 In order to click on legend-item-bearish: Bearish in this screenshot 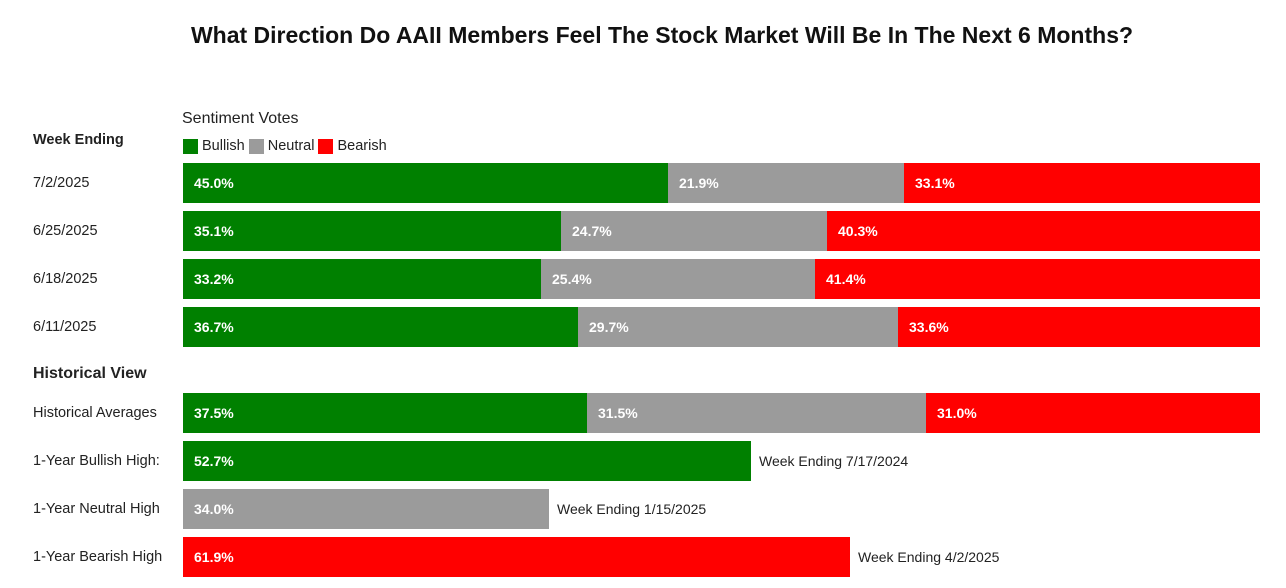, I will do `click(352, 146)`.